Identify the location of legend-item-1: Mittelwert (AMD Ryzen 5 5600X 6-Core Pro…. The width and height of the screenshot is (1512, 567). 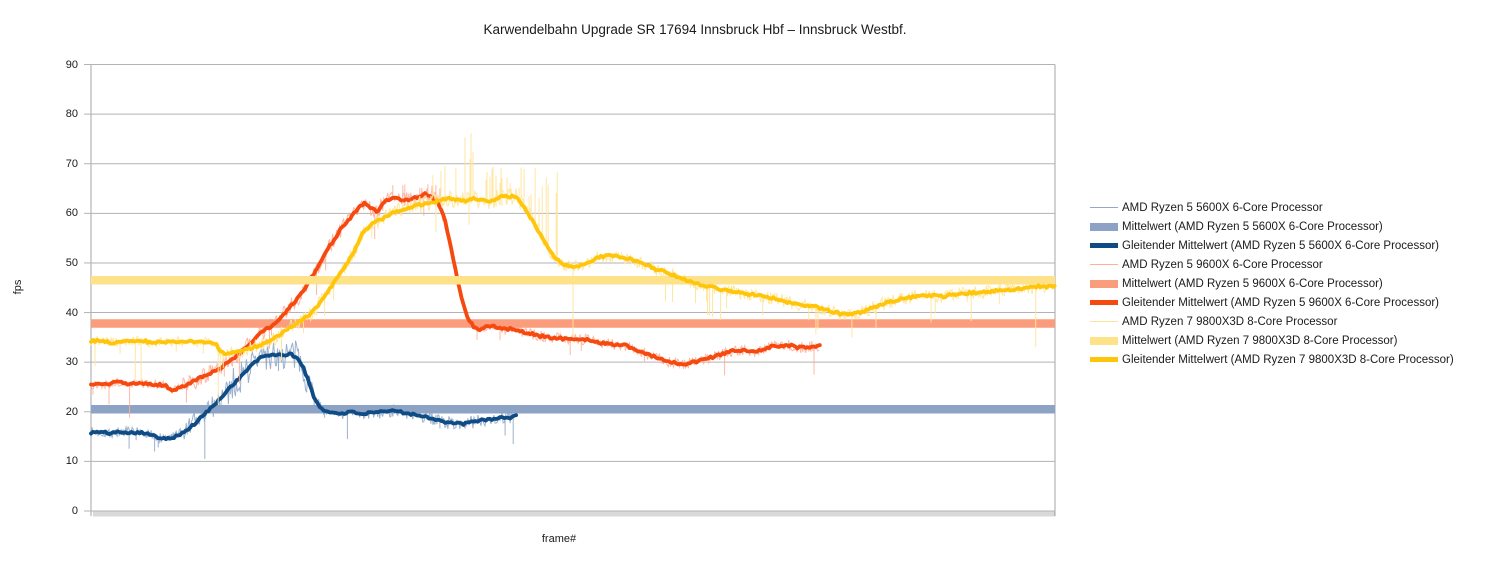
(1272, 226).